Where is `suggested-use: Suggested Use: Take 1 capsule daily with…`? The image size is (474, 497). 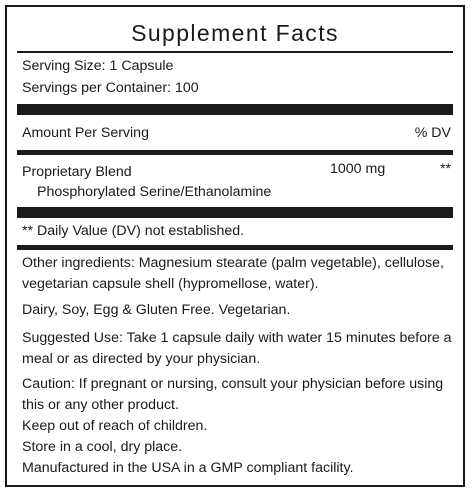 suggested-use: Suggested Use: Take 1 capsule daily with… is located at coordinates (237, 348).